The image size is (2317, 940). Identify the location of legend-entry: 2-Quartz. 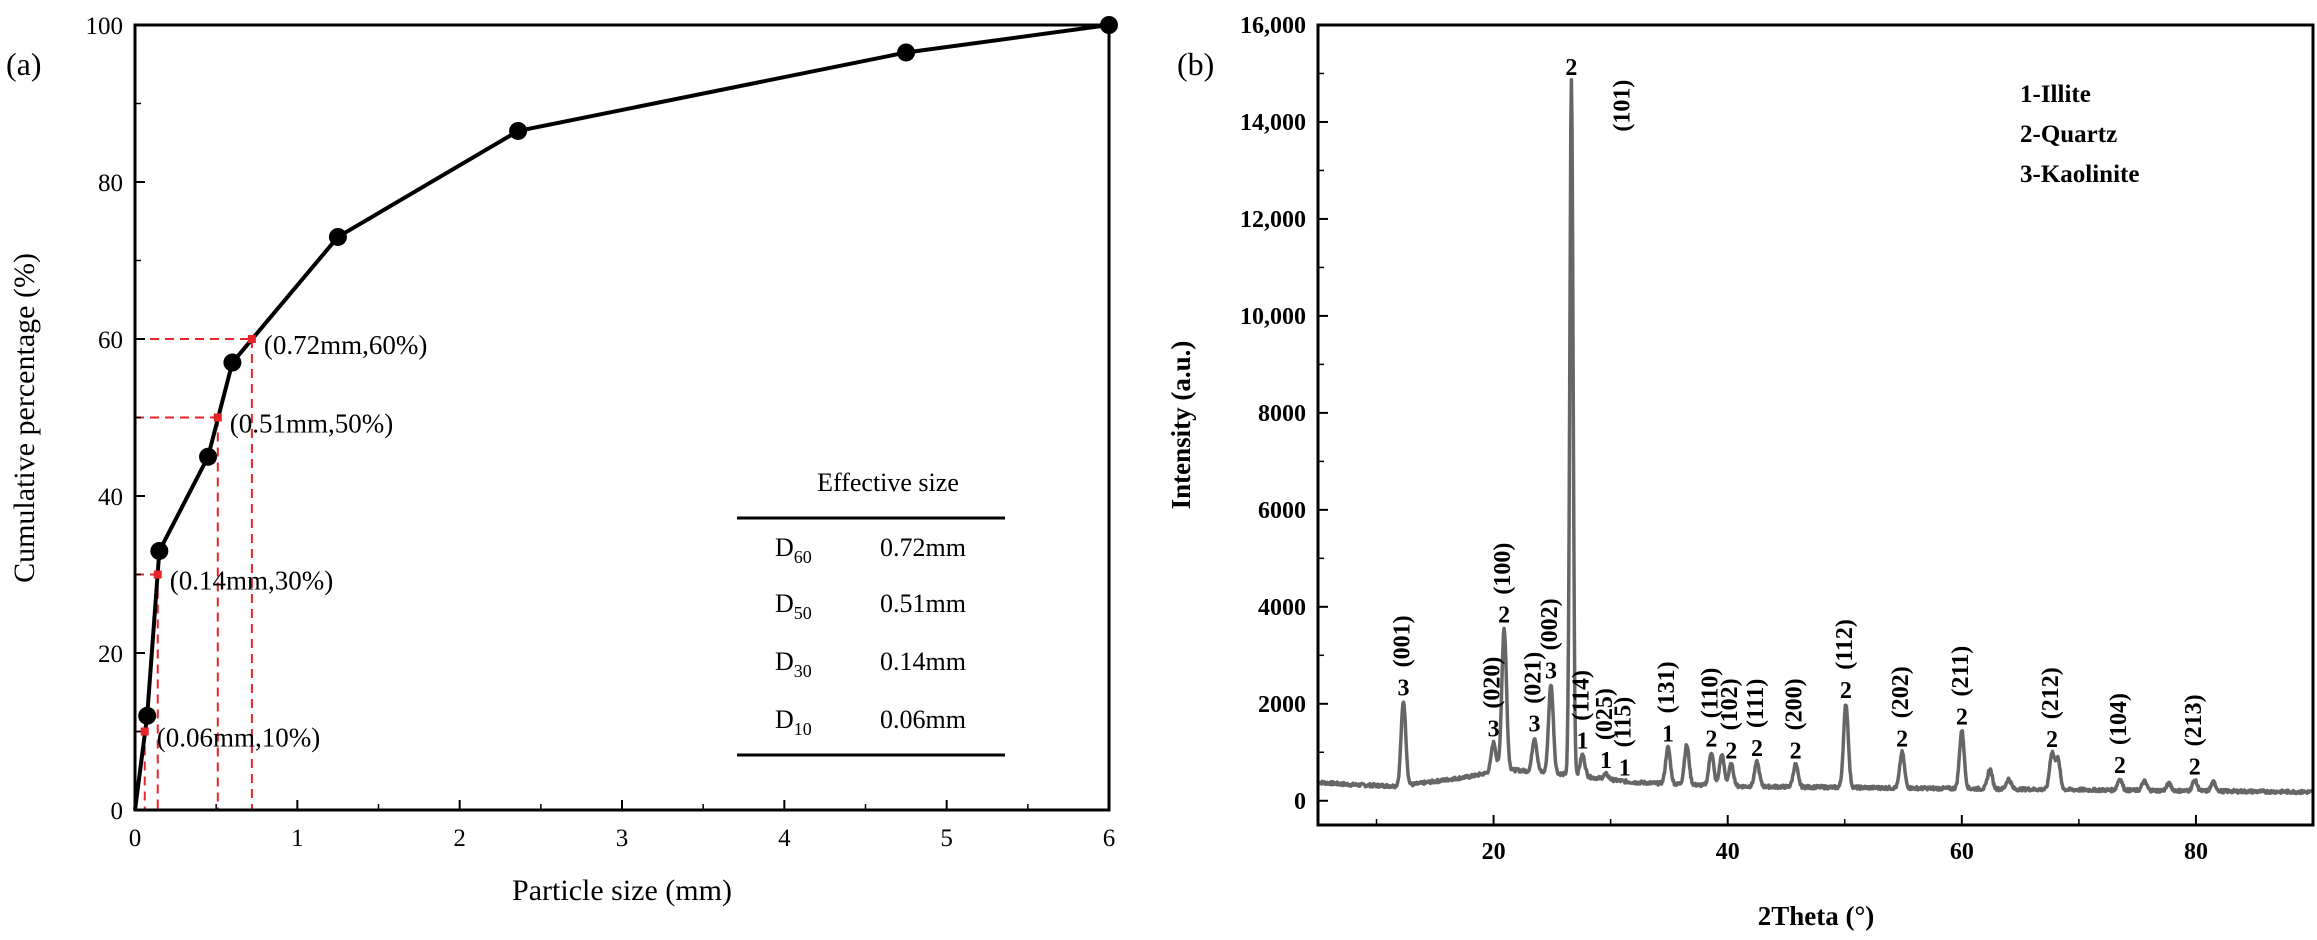
(2068, 134).